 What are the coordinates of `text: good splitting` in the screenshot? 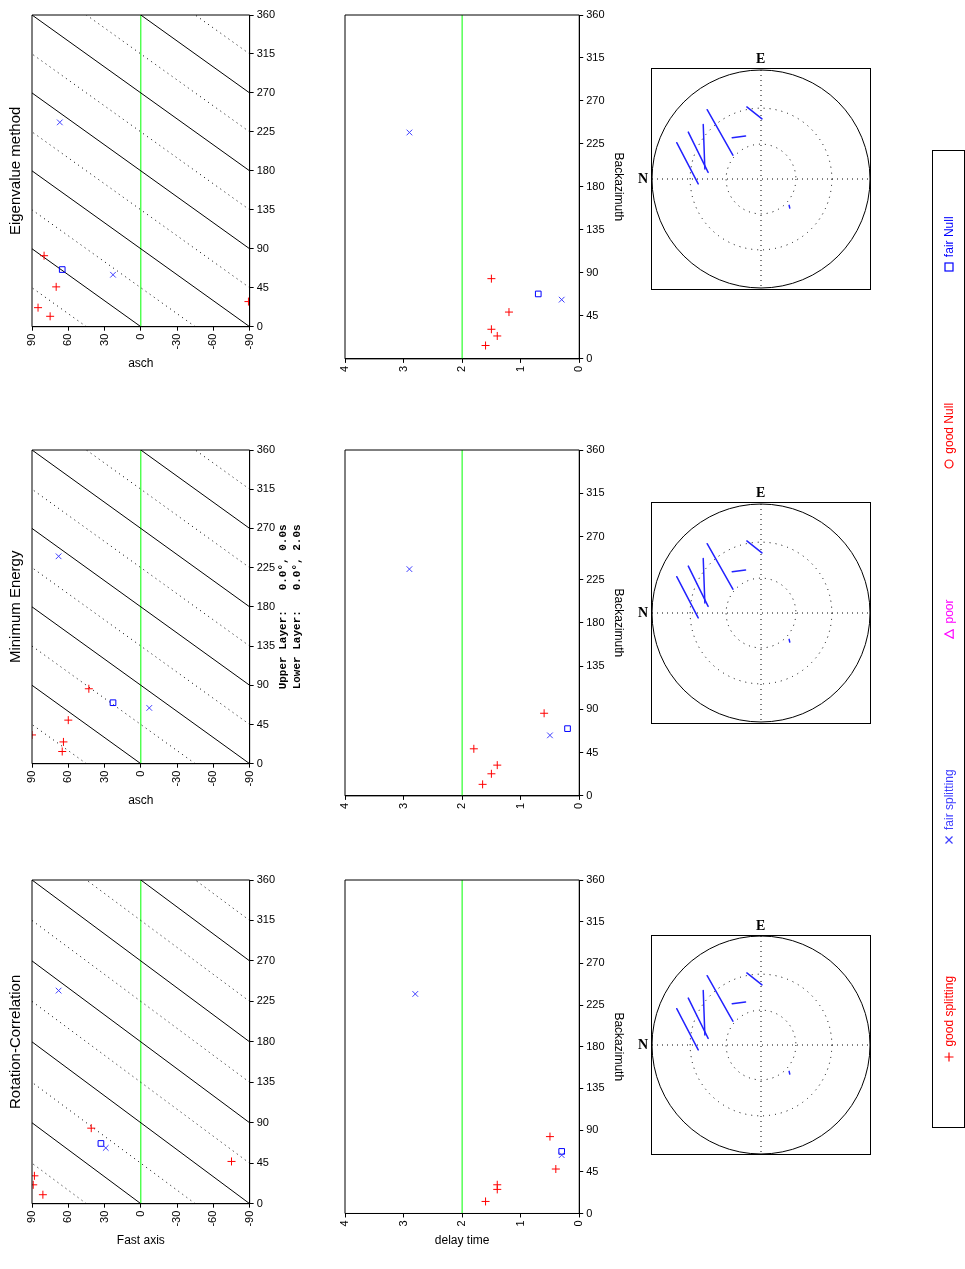 It's located at (948, 1011).